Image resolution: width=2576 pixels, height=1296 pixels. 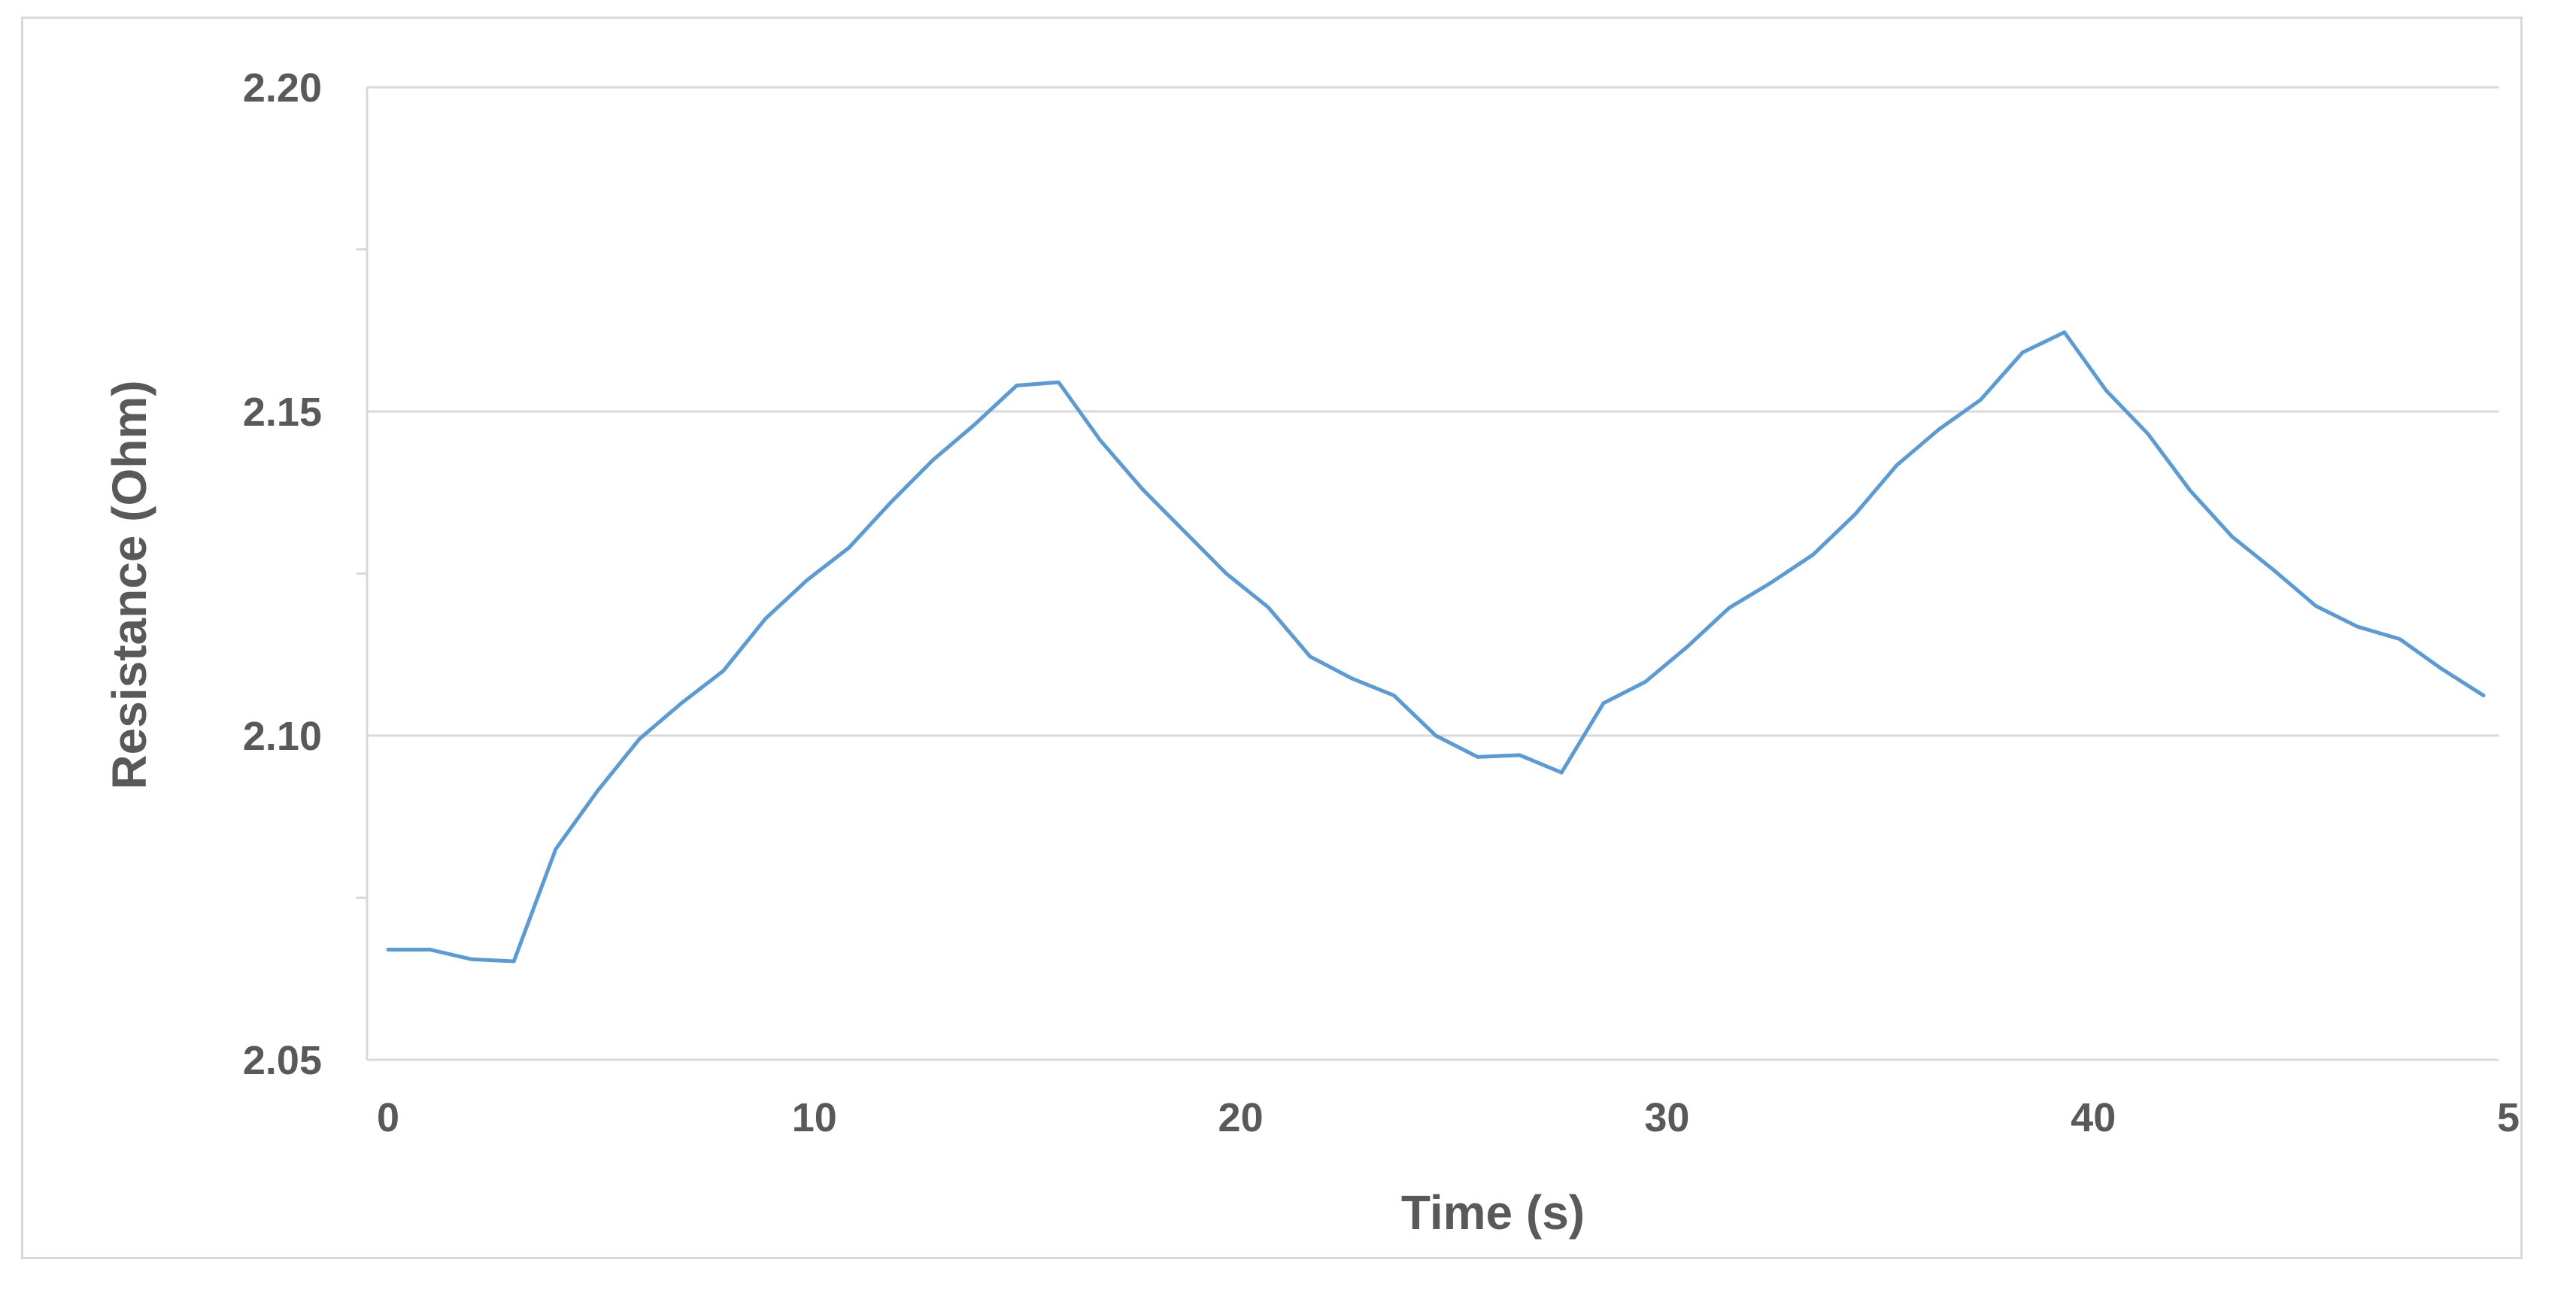 What do you see at coordinates (282, 412) in the screenshot?
I see `y-tick-label: 2.15` at bounding box center [282, 412].